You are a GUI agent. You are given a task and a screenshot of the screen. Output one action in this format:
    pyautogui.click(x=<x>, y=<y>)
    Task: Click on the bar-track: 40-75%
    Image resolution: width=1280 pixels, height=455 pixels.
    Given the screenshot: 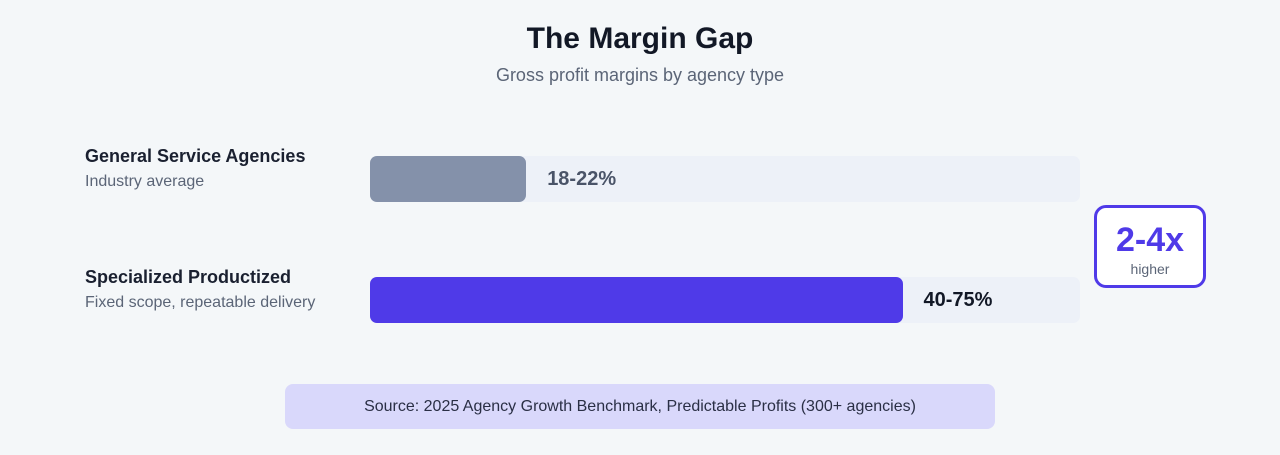 What is the action you would take?
    pyautogui.click(x=725, y=300)
    